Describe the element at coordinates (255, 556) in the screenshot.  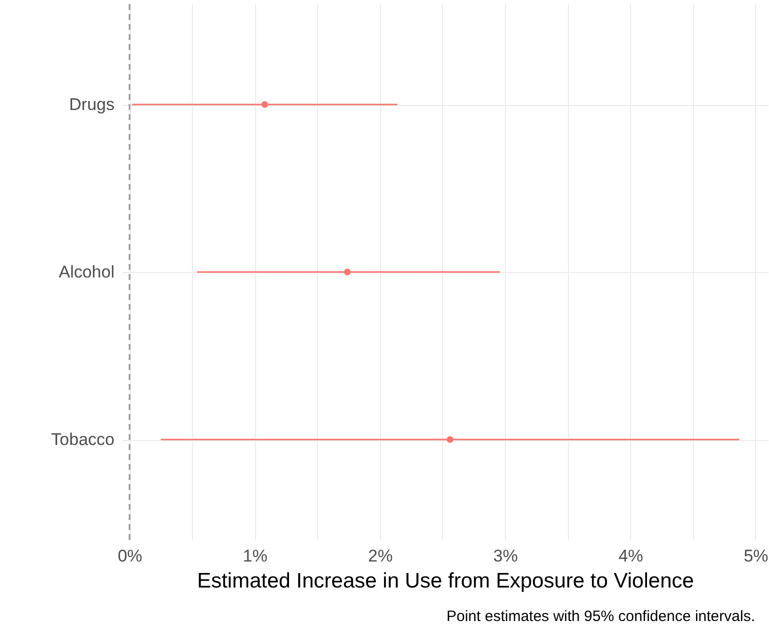
I see `x-tick-label: 1%` at that location.